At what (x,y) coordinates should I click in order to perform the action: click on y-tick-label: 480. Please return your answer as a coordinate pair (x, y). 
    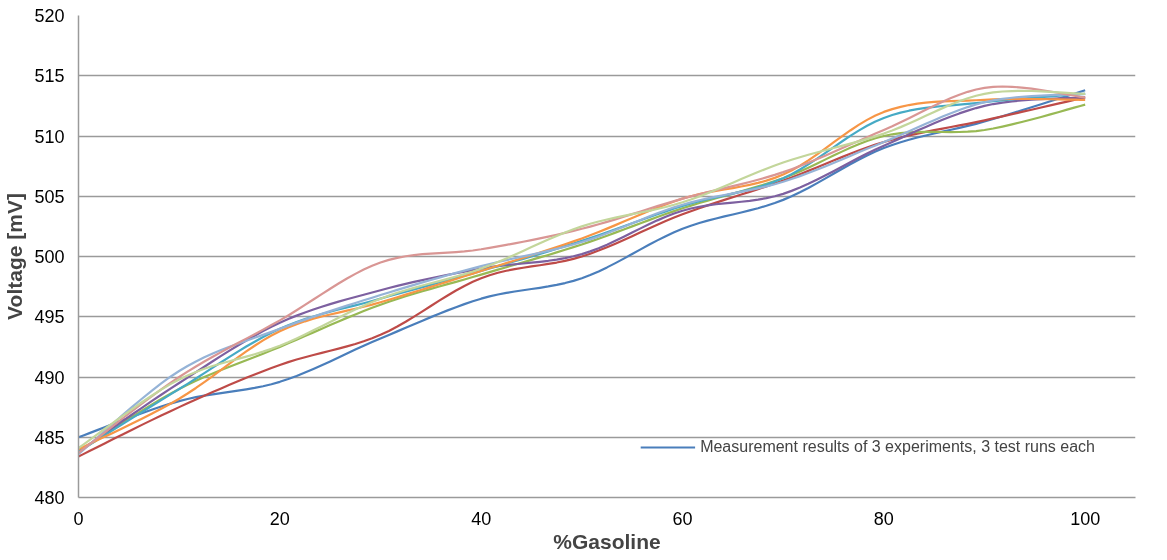
    Looking at the image, I should click on (49, 498).